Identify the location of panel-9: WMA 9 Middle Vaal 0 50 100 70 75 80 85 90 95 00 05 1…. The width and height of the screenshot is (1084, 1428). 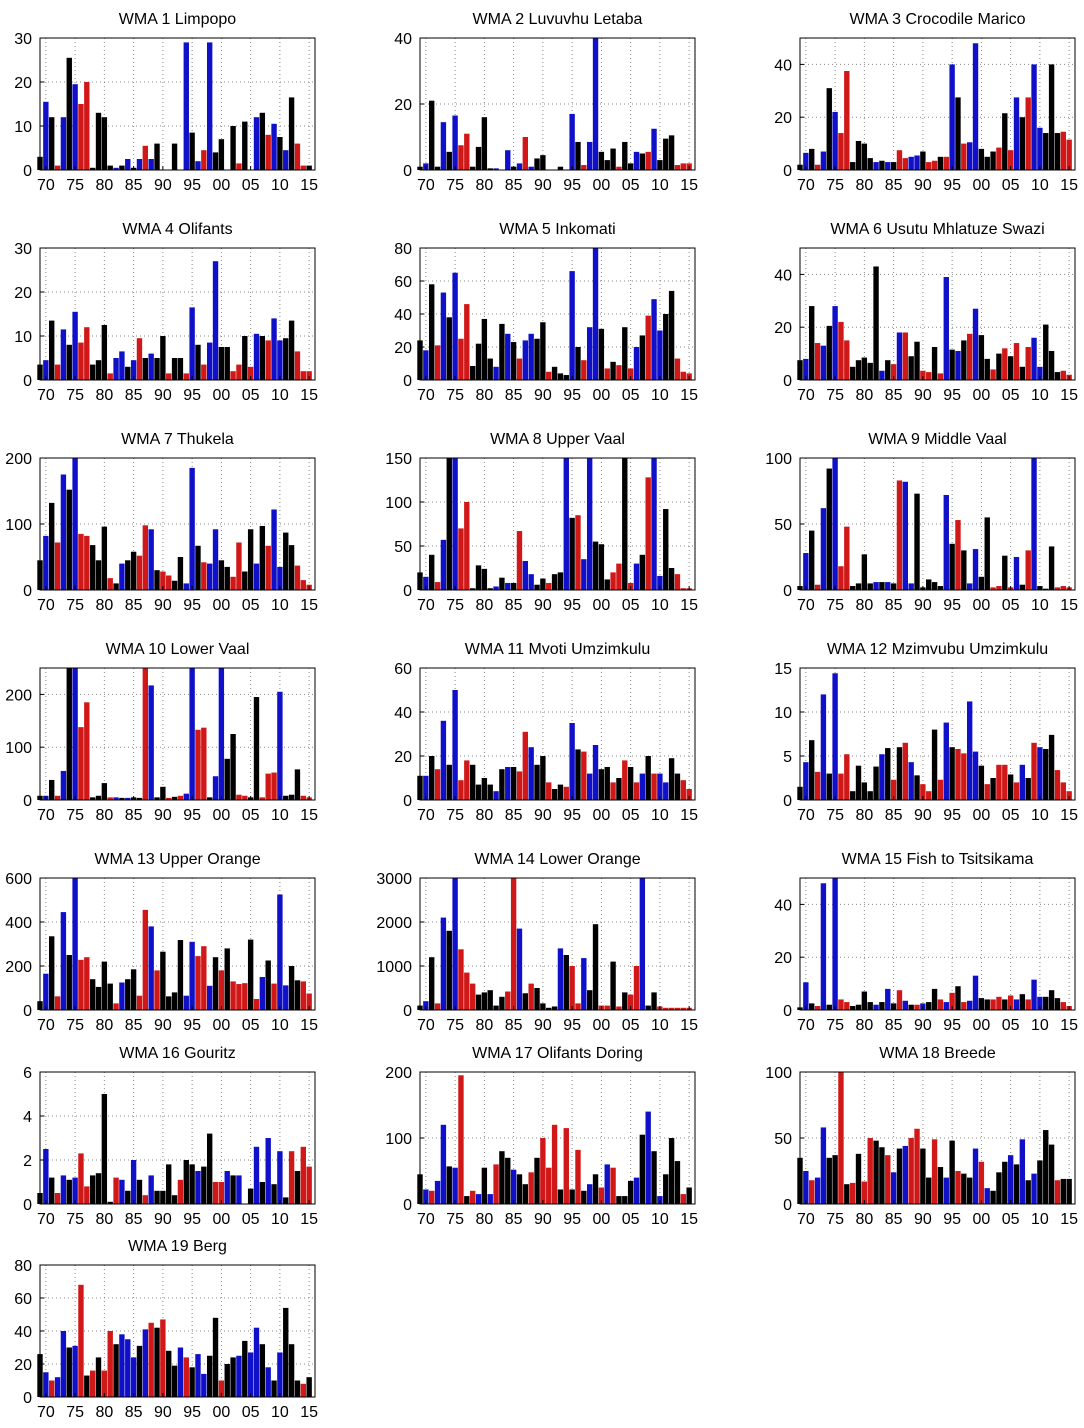
(921, 522).